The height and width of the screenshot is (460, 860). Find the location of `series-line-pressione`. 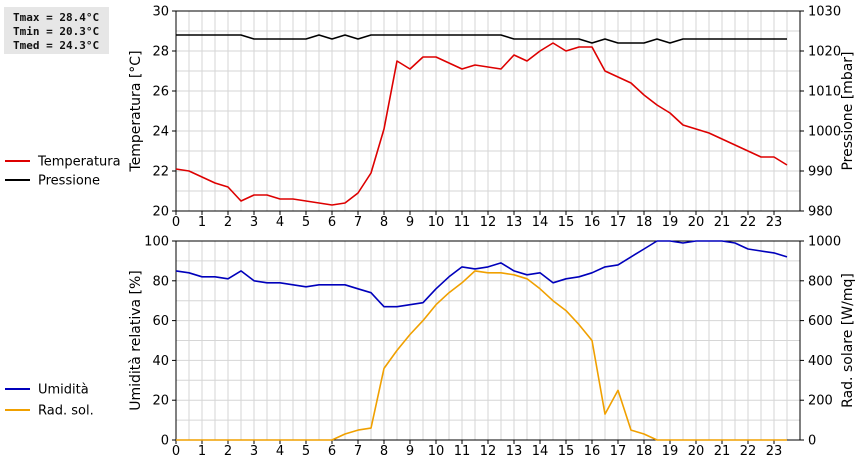

series-line-pressione is located at coordinates (481, 39).